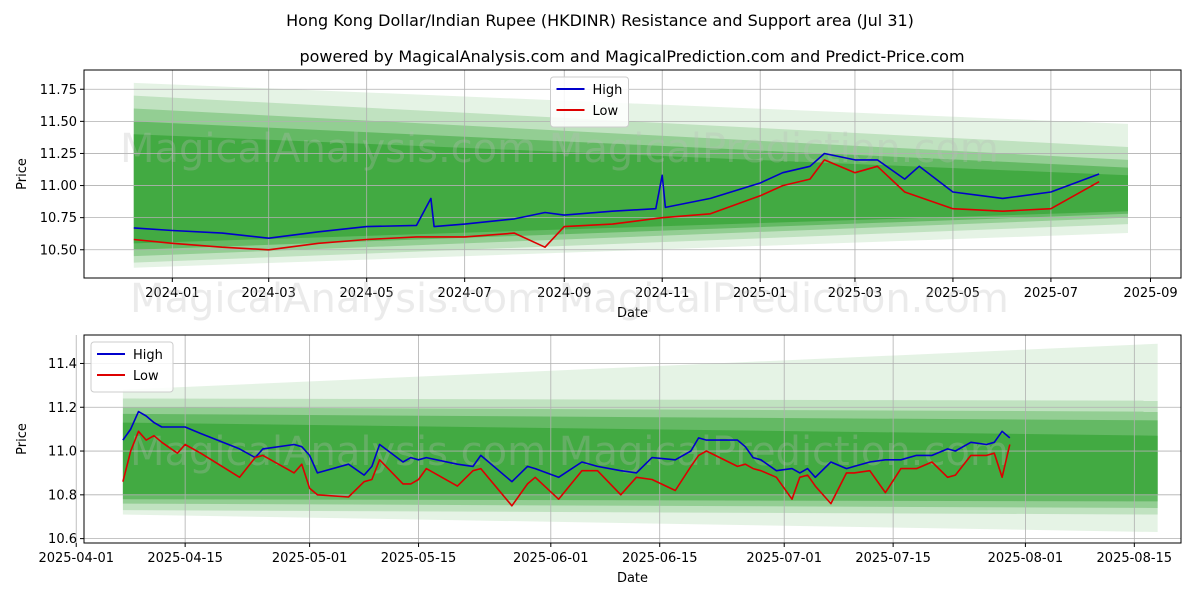 The height and width of the screenshot is (600, 1200). What do you see at coordinates (58, 154) in the screenshot?
I see `y-tick-label: 11.25` at bounding box center [58, 154].